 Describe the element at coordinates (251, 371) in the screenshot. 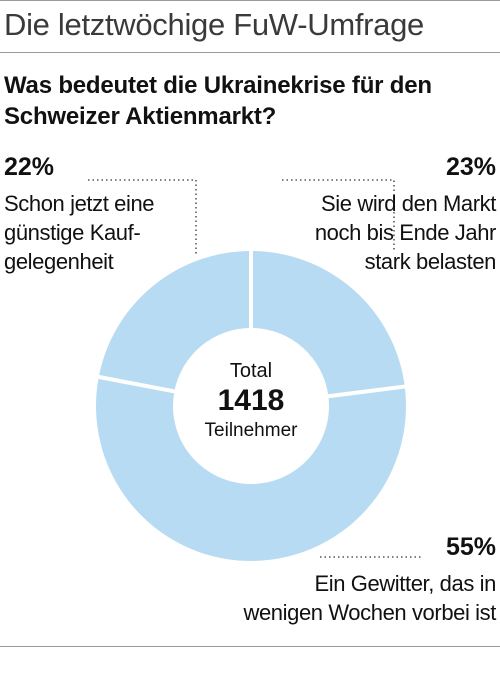

I see `total-label: Total` at that location.